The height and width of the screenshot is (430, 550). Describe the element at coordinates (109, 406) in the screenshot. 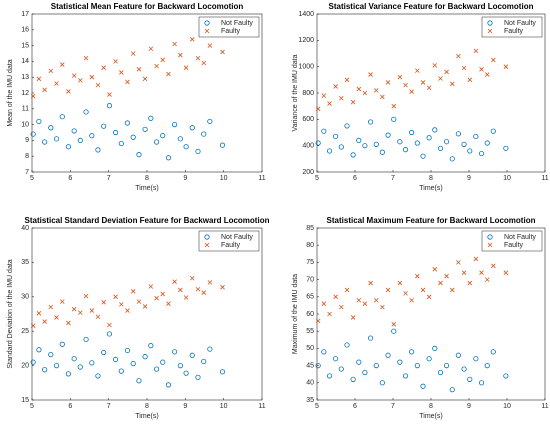

I see `x-tick-label: 7` at that location.